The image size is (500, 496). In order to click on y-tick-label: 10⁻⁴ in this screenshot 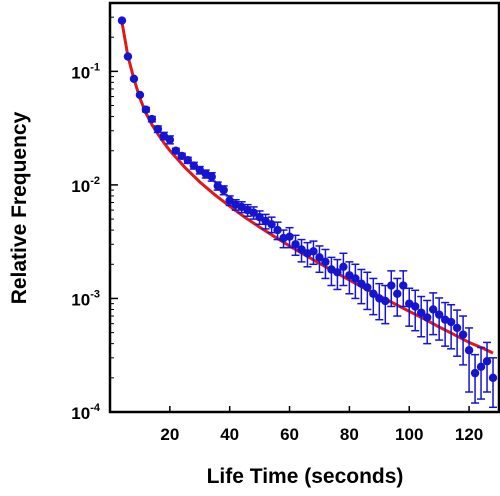, I will do `click(86, 412)`.